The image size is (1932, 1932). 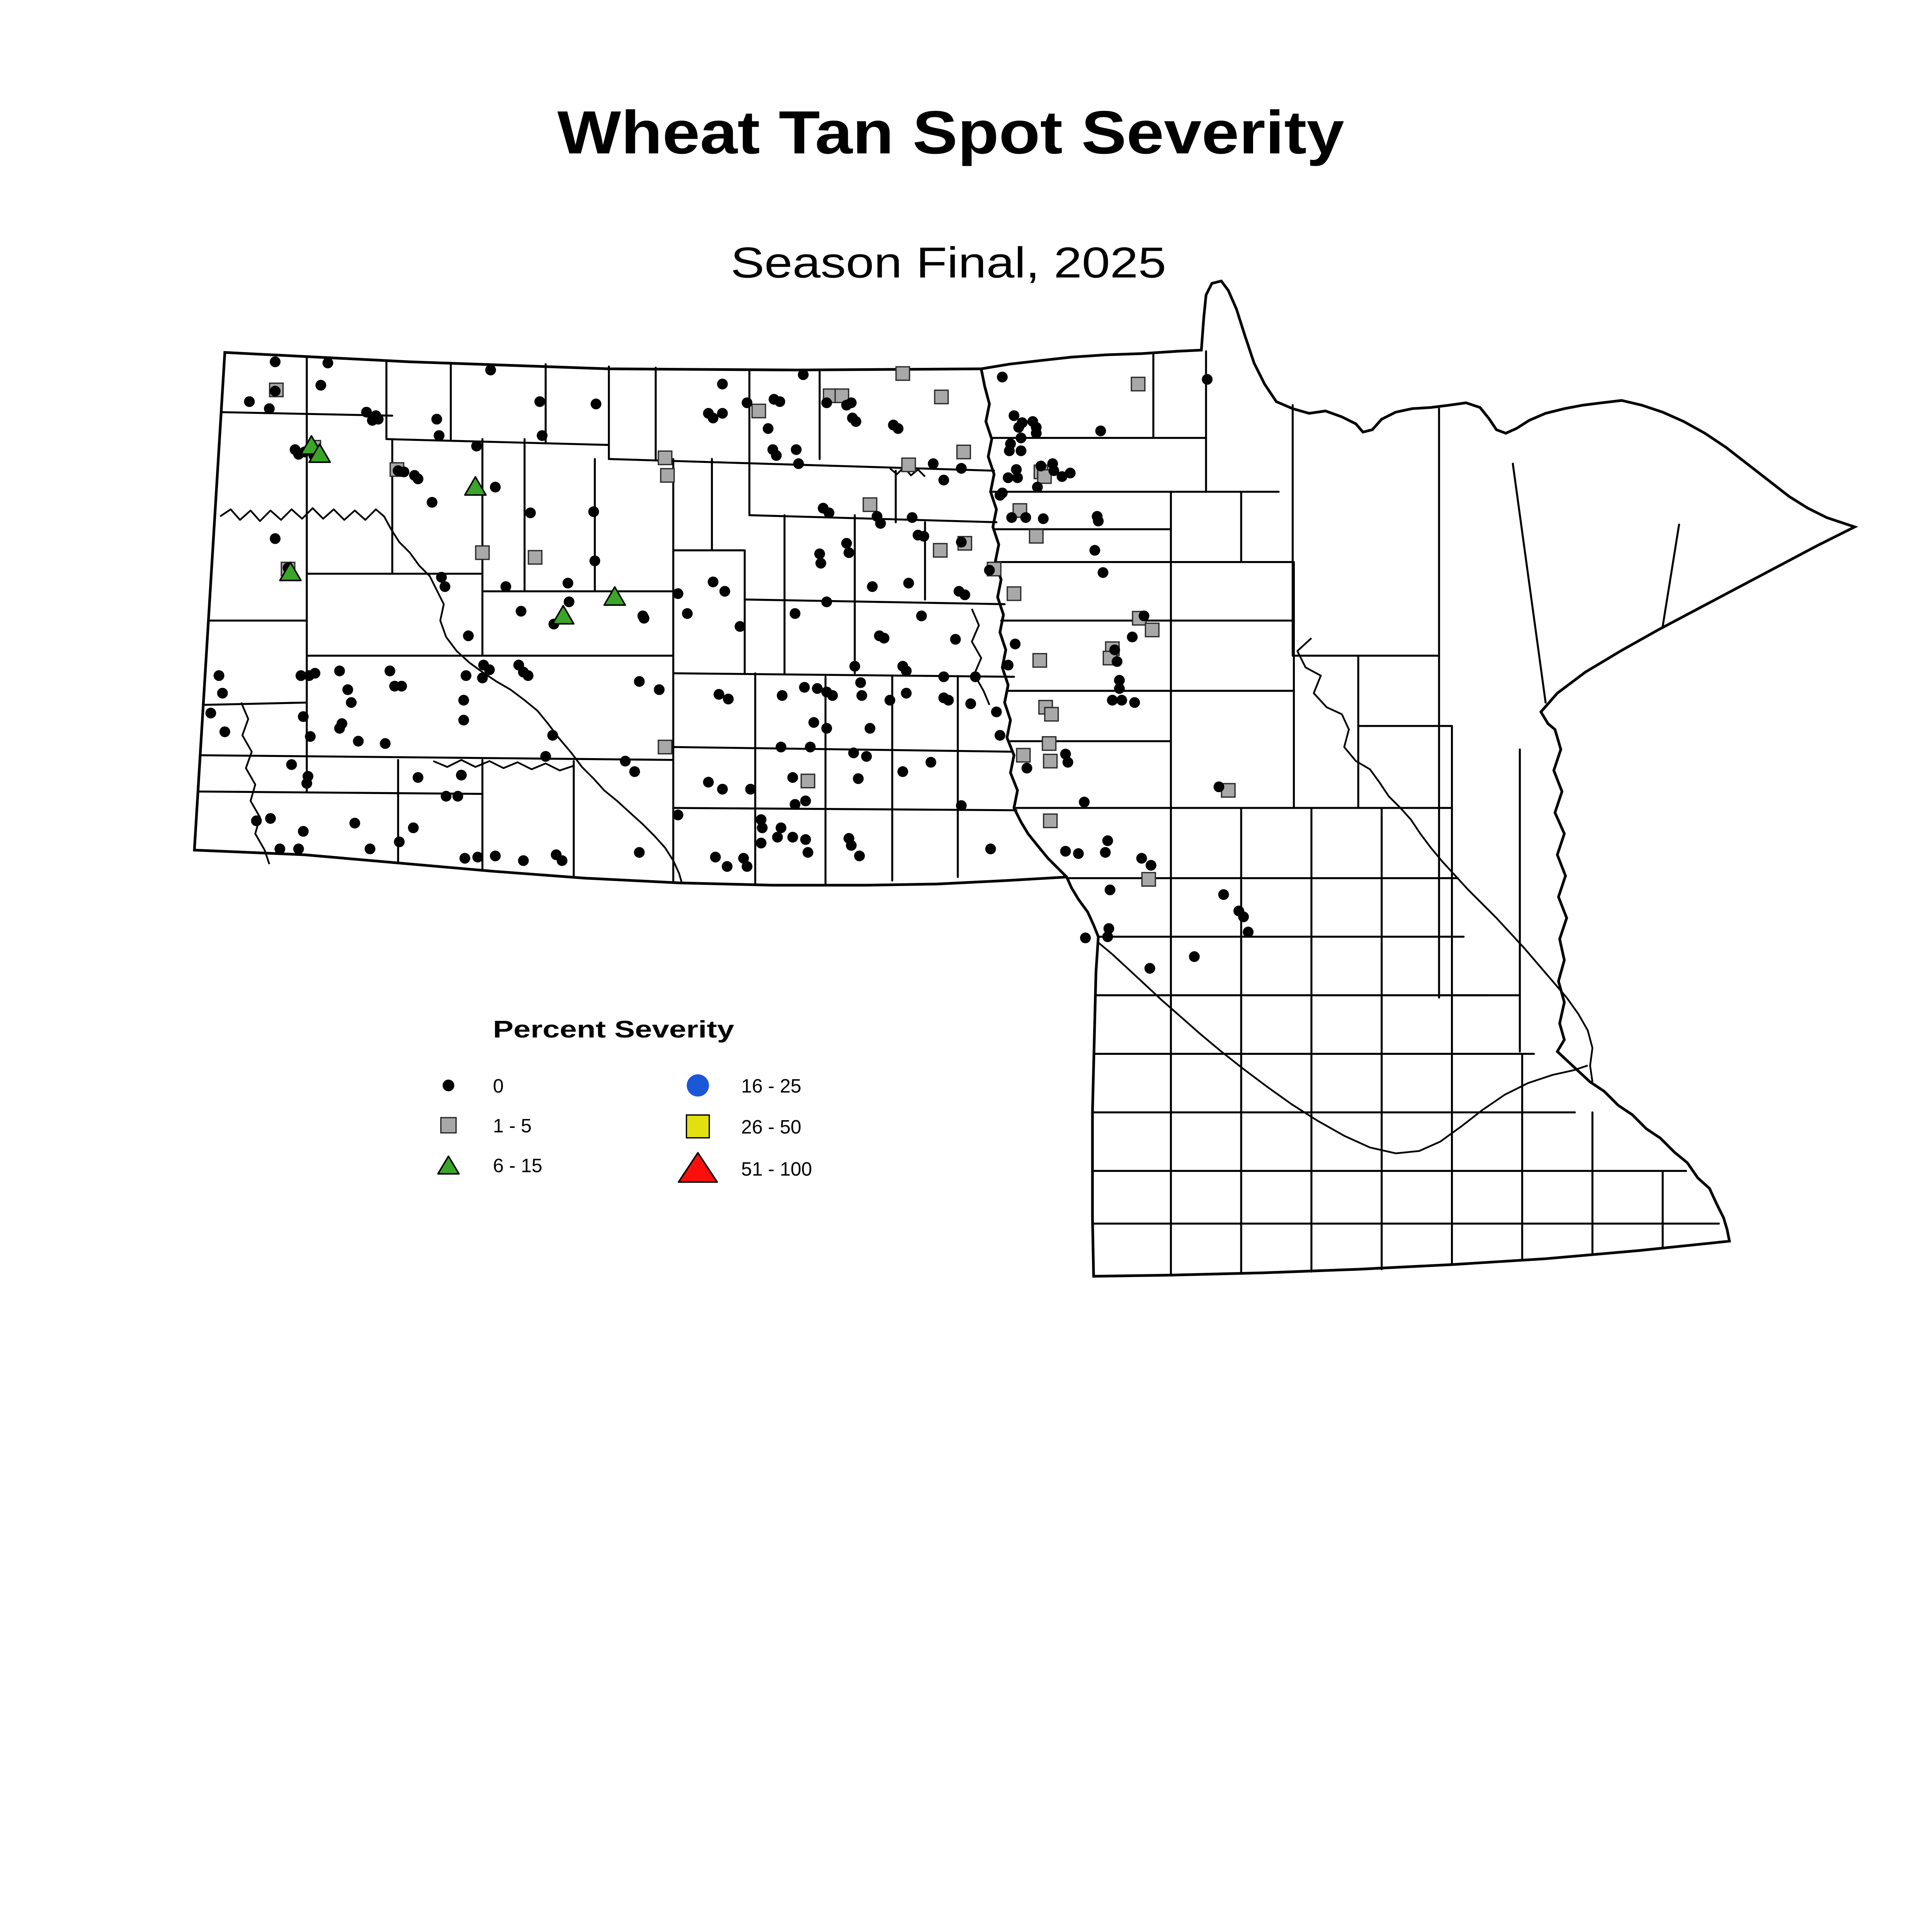 What do you see at coordinates (771, 1086) in the screenshot?
I see `legend-item-label: 16 - 25` at bounding box center [771, 1086].